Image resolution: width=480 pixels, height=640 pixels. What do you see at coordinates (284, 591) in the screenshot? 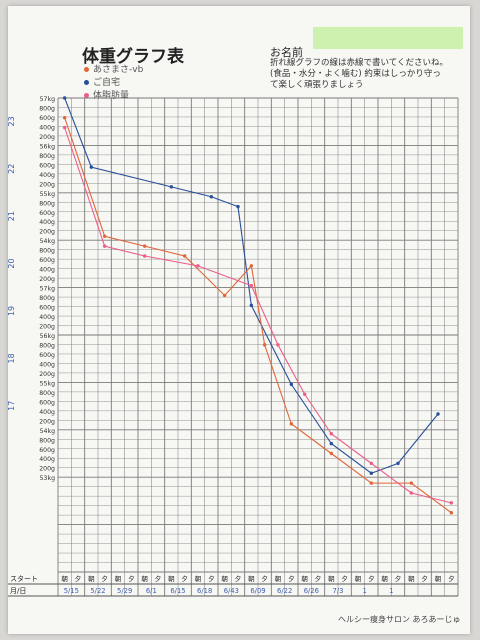
I see `date-label: 6/22` at bounding box center [284, 591].